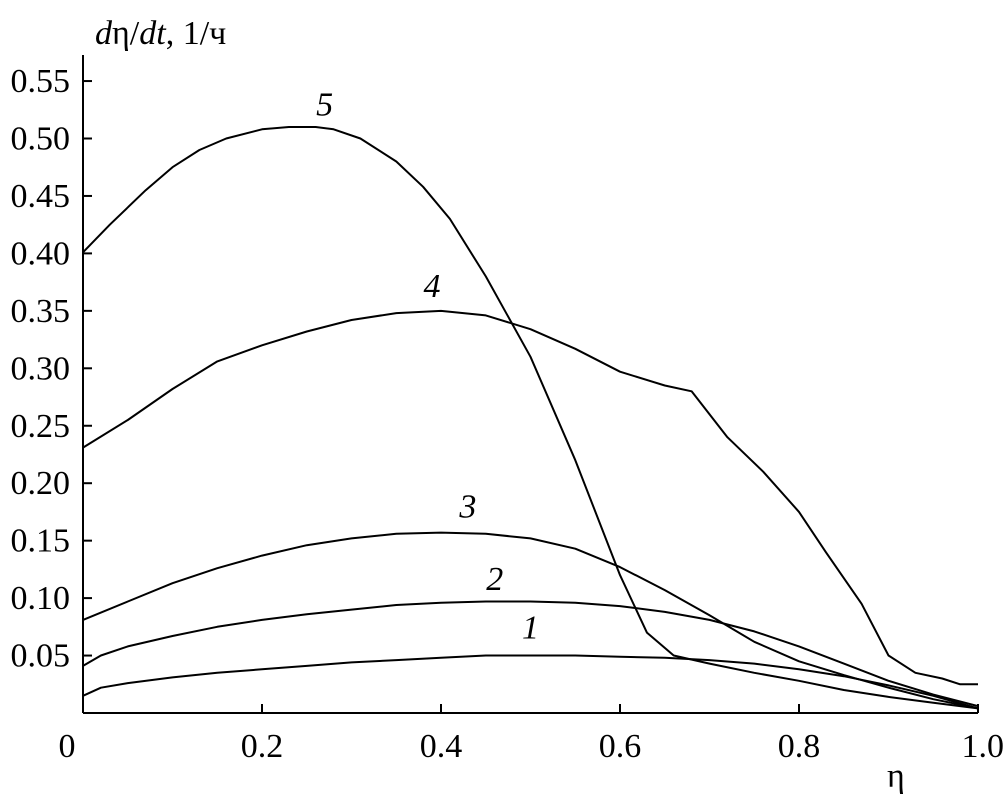  Describe the element at coordinates (494, 579) in the screenshot. I see `curve-label-2: 2` at that location.